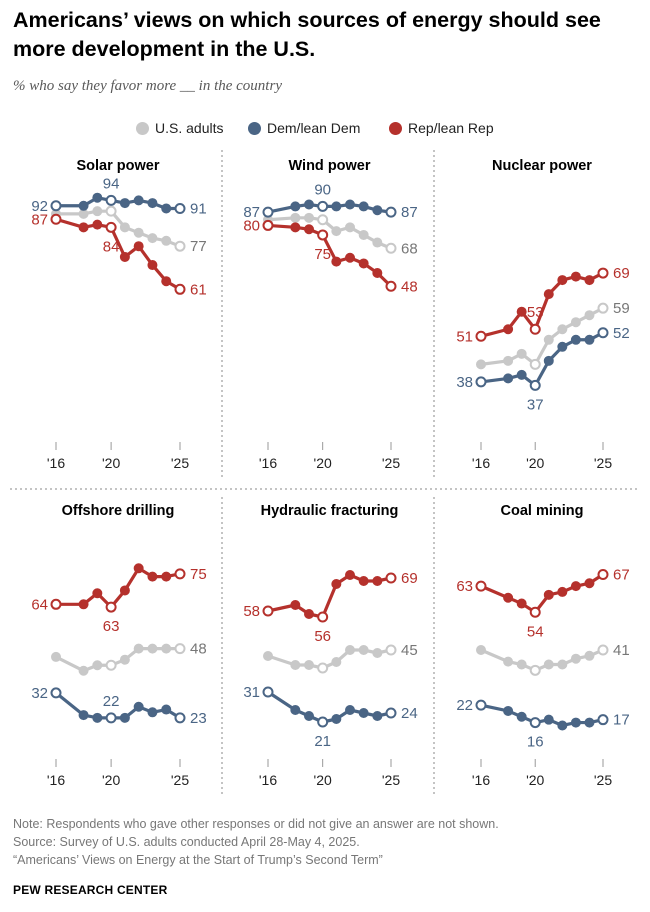 The width and height of the screenshot is (650, 912). I want to click on data-label: 68, so click(409, 248).